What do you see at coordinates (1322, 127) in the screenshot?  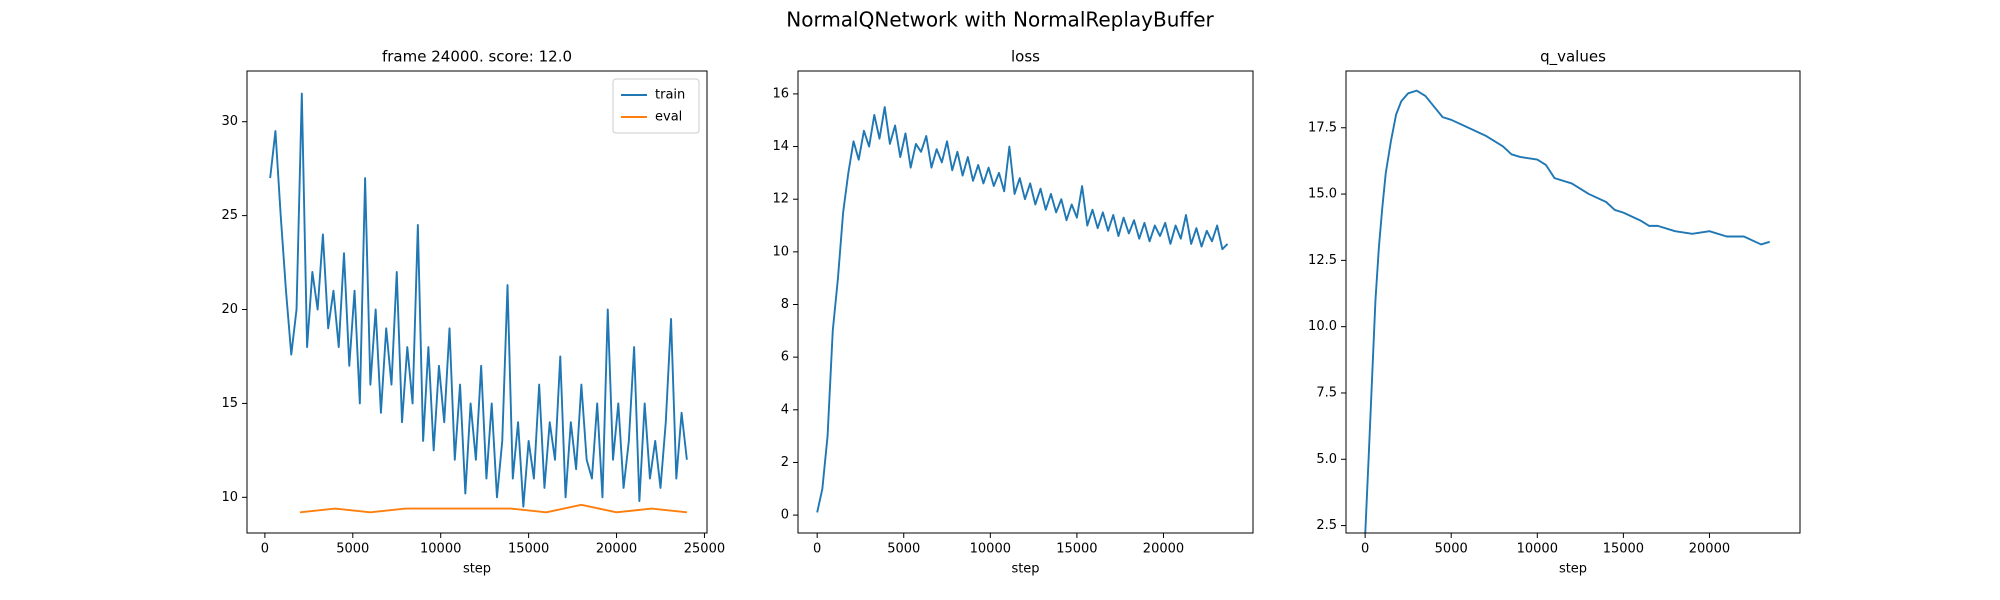 I see `y-tick-label: 17.5` at bounding box center [1322, 127].